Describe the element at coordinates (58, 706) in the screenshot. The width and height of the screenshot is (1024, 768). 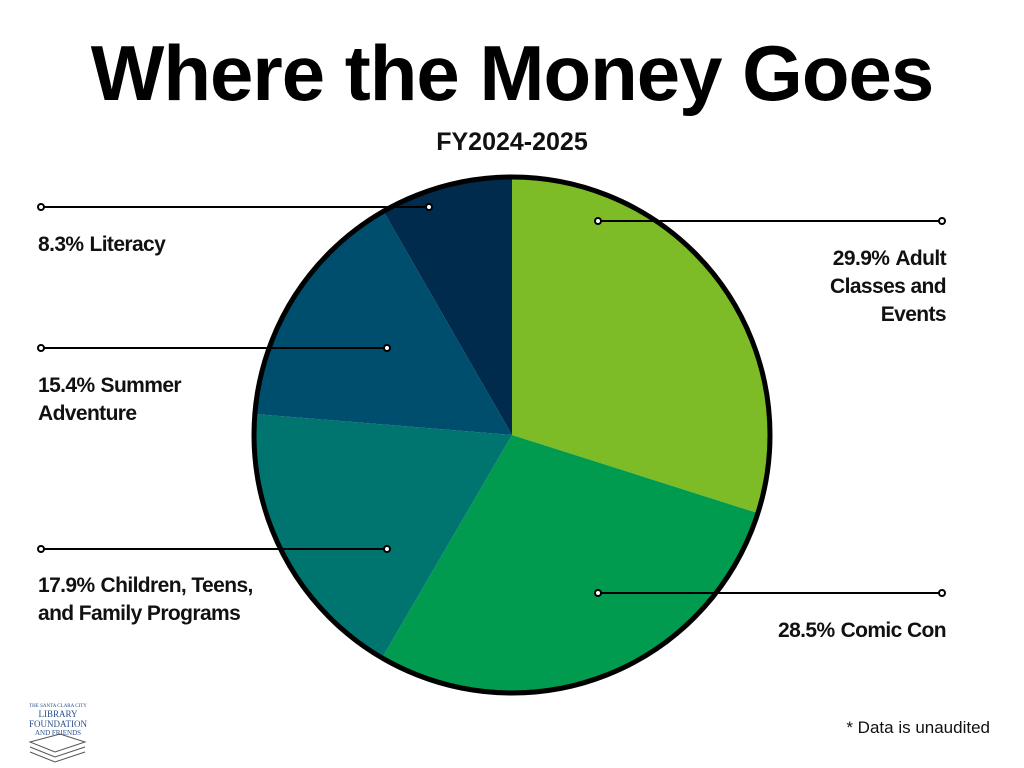
I see `logo-text: THE SANTA CLARA CITY` at that location.